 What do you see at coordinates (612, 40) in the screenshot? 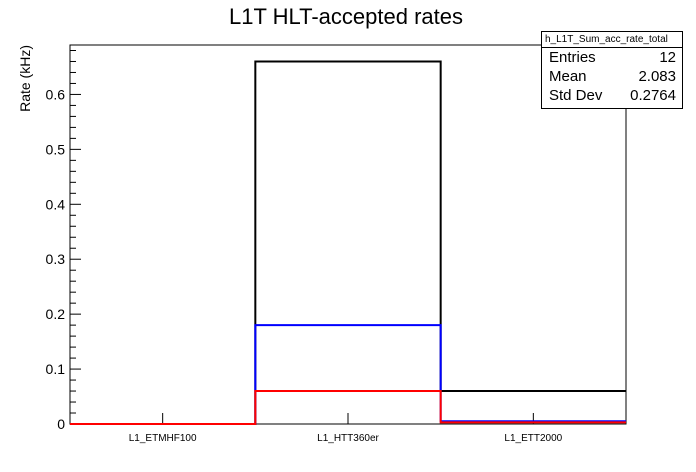
I see `stats-title: h_L1T_Sum_acc_rate_total` at bounding box center [612, 40].